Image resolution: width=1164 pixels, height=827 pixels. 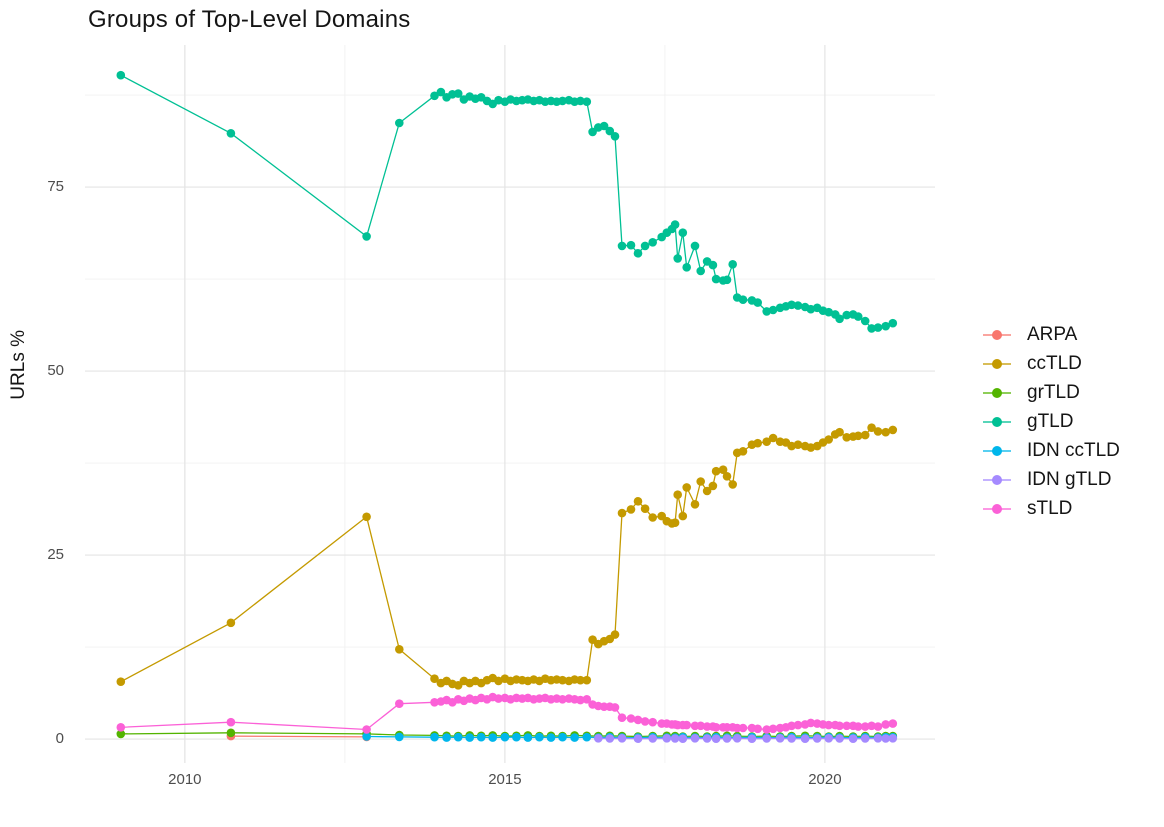 What do you see at coordinates (59, 739) in the screenshot?
I see `y-axis-tick-label: 0` at bounding box center [59, 739].